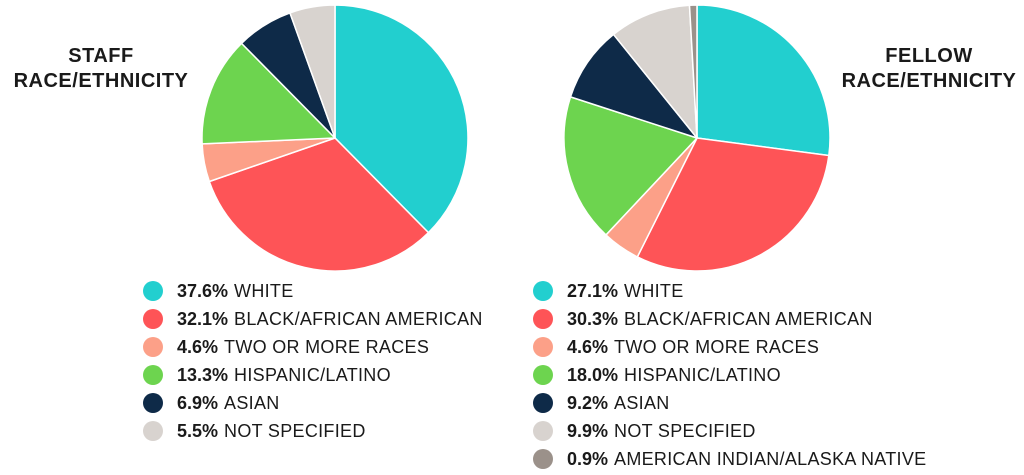  I want to click on legend-item: 18.0% HISPANIC/LATINO, so click(729, 375).